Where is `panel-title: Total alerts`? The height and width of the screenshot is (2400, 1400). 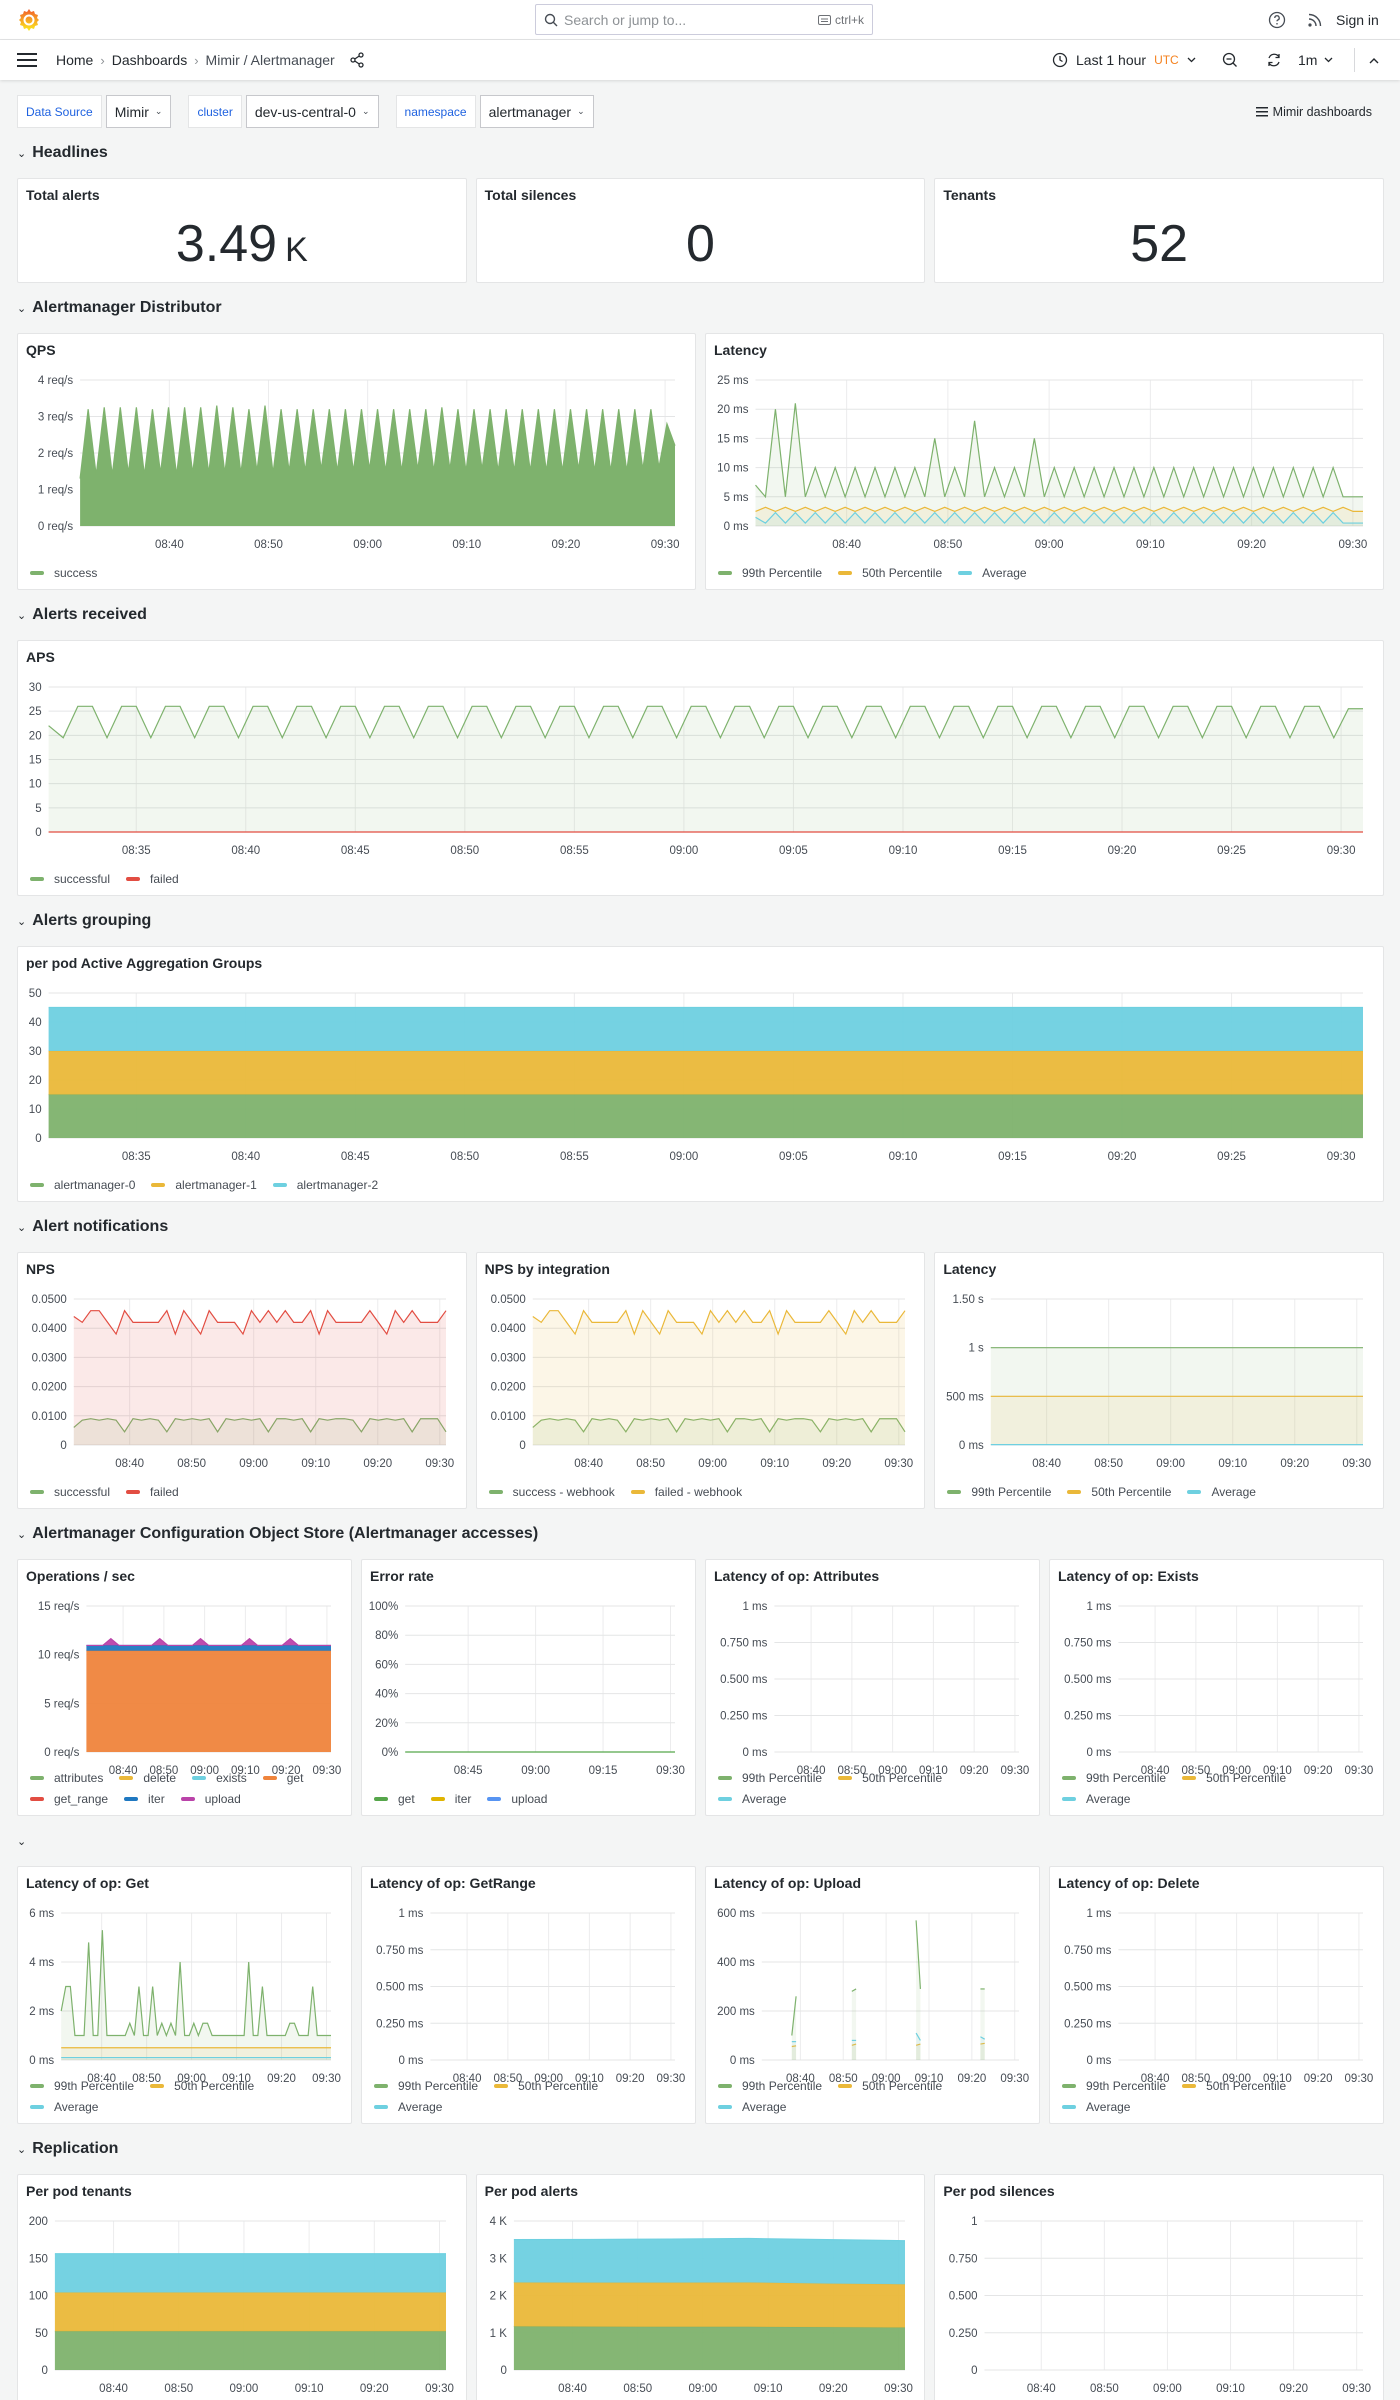 panel-title: Total alerts is located at coordinates (63, 195).